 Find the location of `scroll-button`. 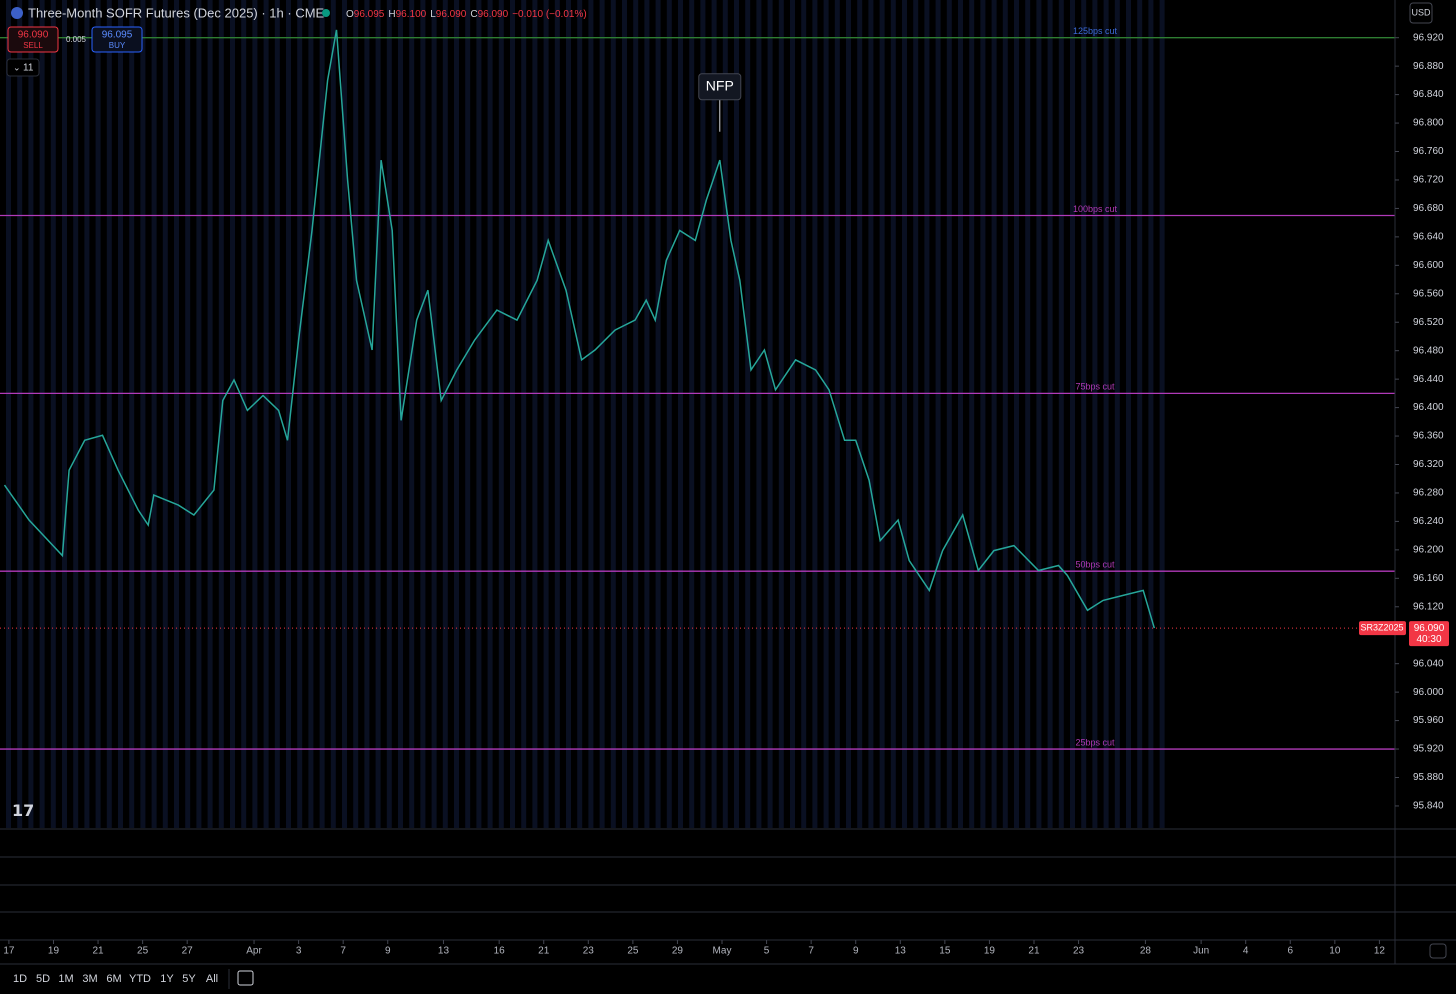

scroll-button is located at coordinates (1438, 951).